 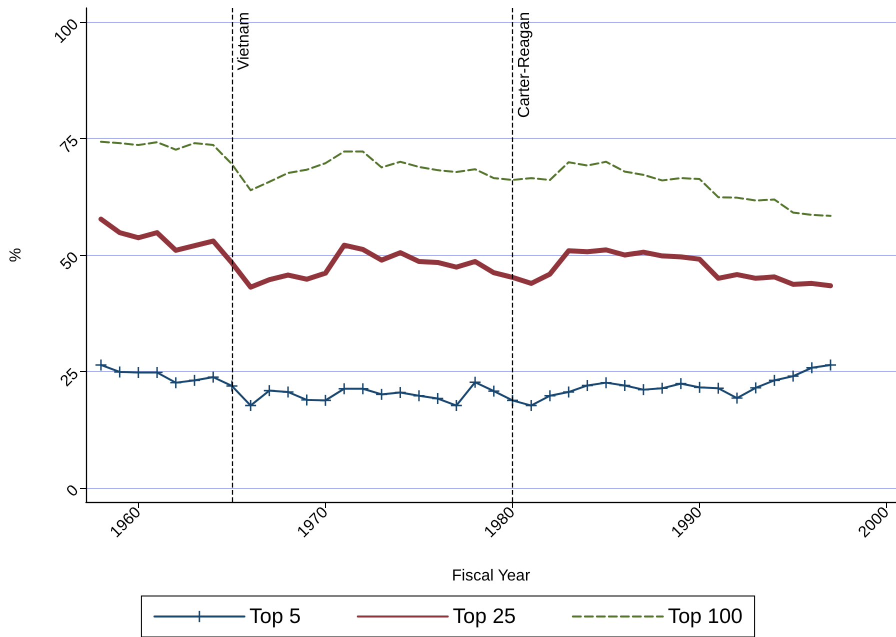 I want to click on y-tick-label: 25, so click(x=69, y=377).